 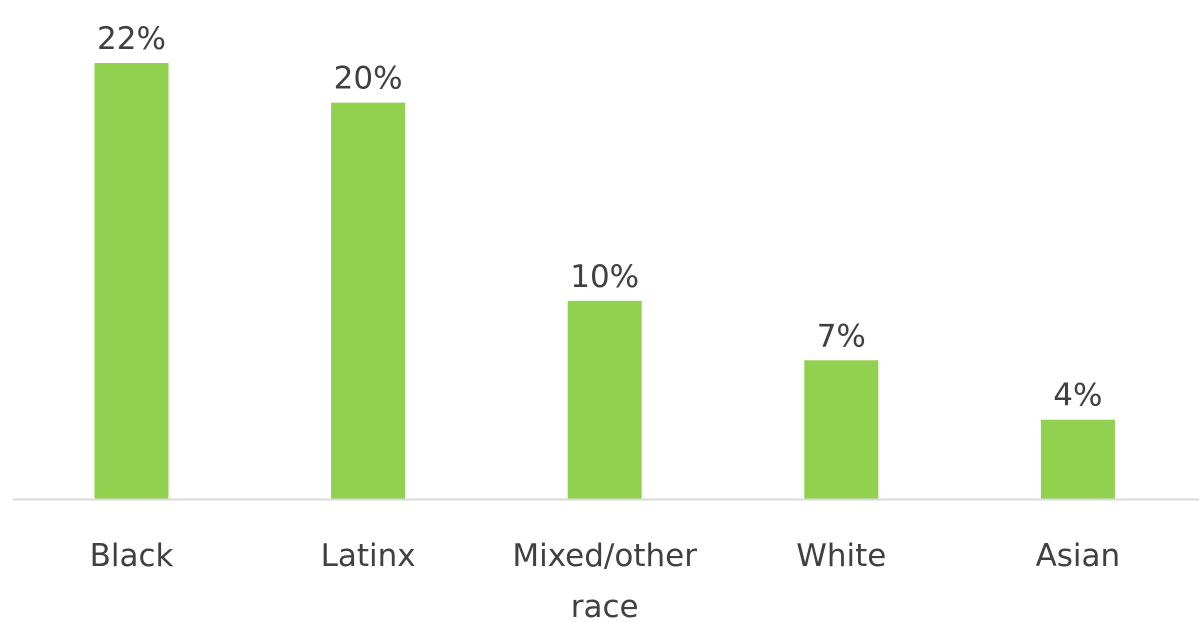 What do you see at coordinates (841, 336) in the screenshot?
I see `value-label-white: 7%` at bounding box center [841, 336].